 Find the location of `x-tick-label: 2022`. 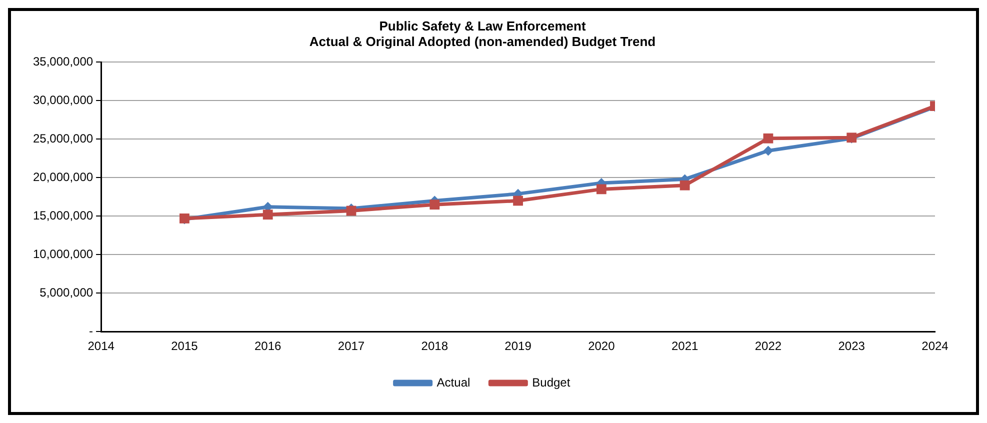

x-tick-label: 2022 is located at coordinates (768, 346).